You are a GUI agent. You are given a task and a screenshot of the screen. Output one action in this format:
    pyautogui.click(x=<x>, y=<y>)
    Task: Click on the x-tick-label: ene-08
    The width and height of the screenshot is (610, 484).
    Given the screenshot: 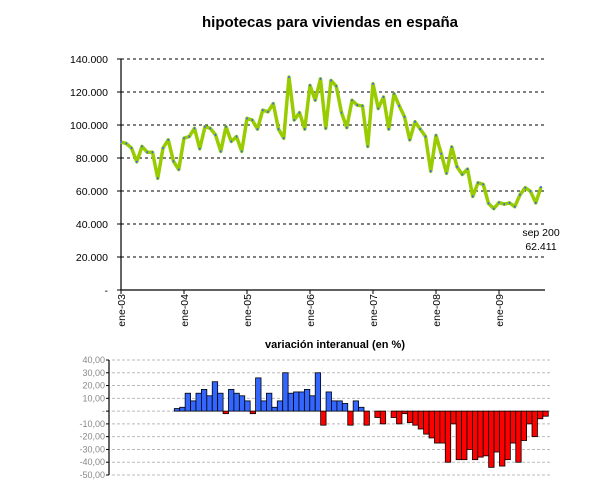 What is the action you would take?
    pyautogui.click(x=437, y=310)
    